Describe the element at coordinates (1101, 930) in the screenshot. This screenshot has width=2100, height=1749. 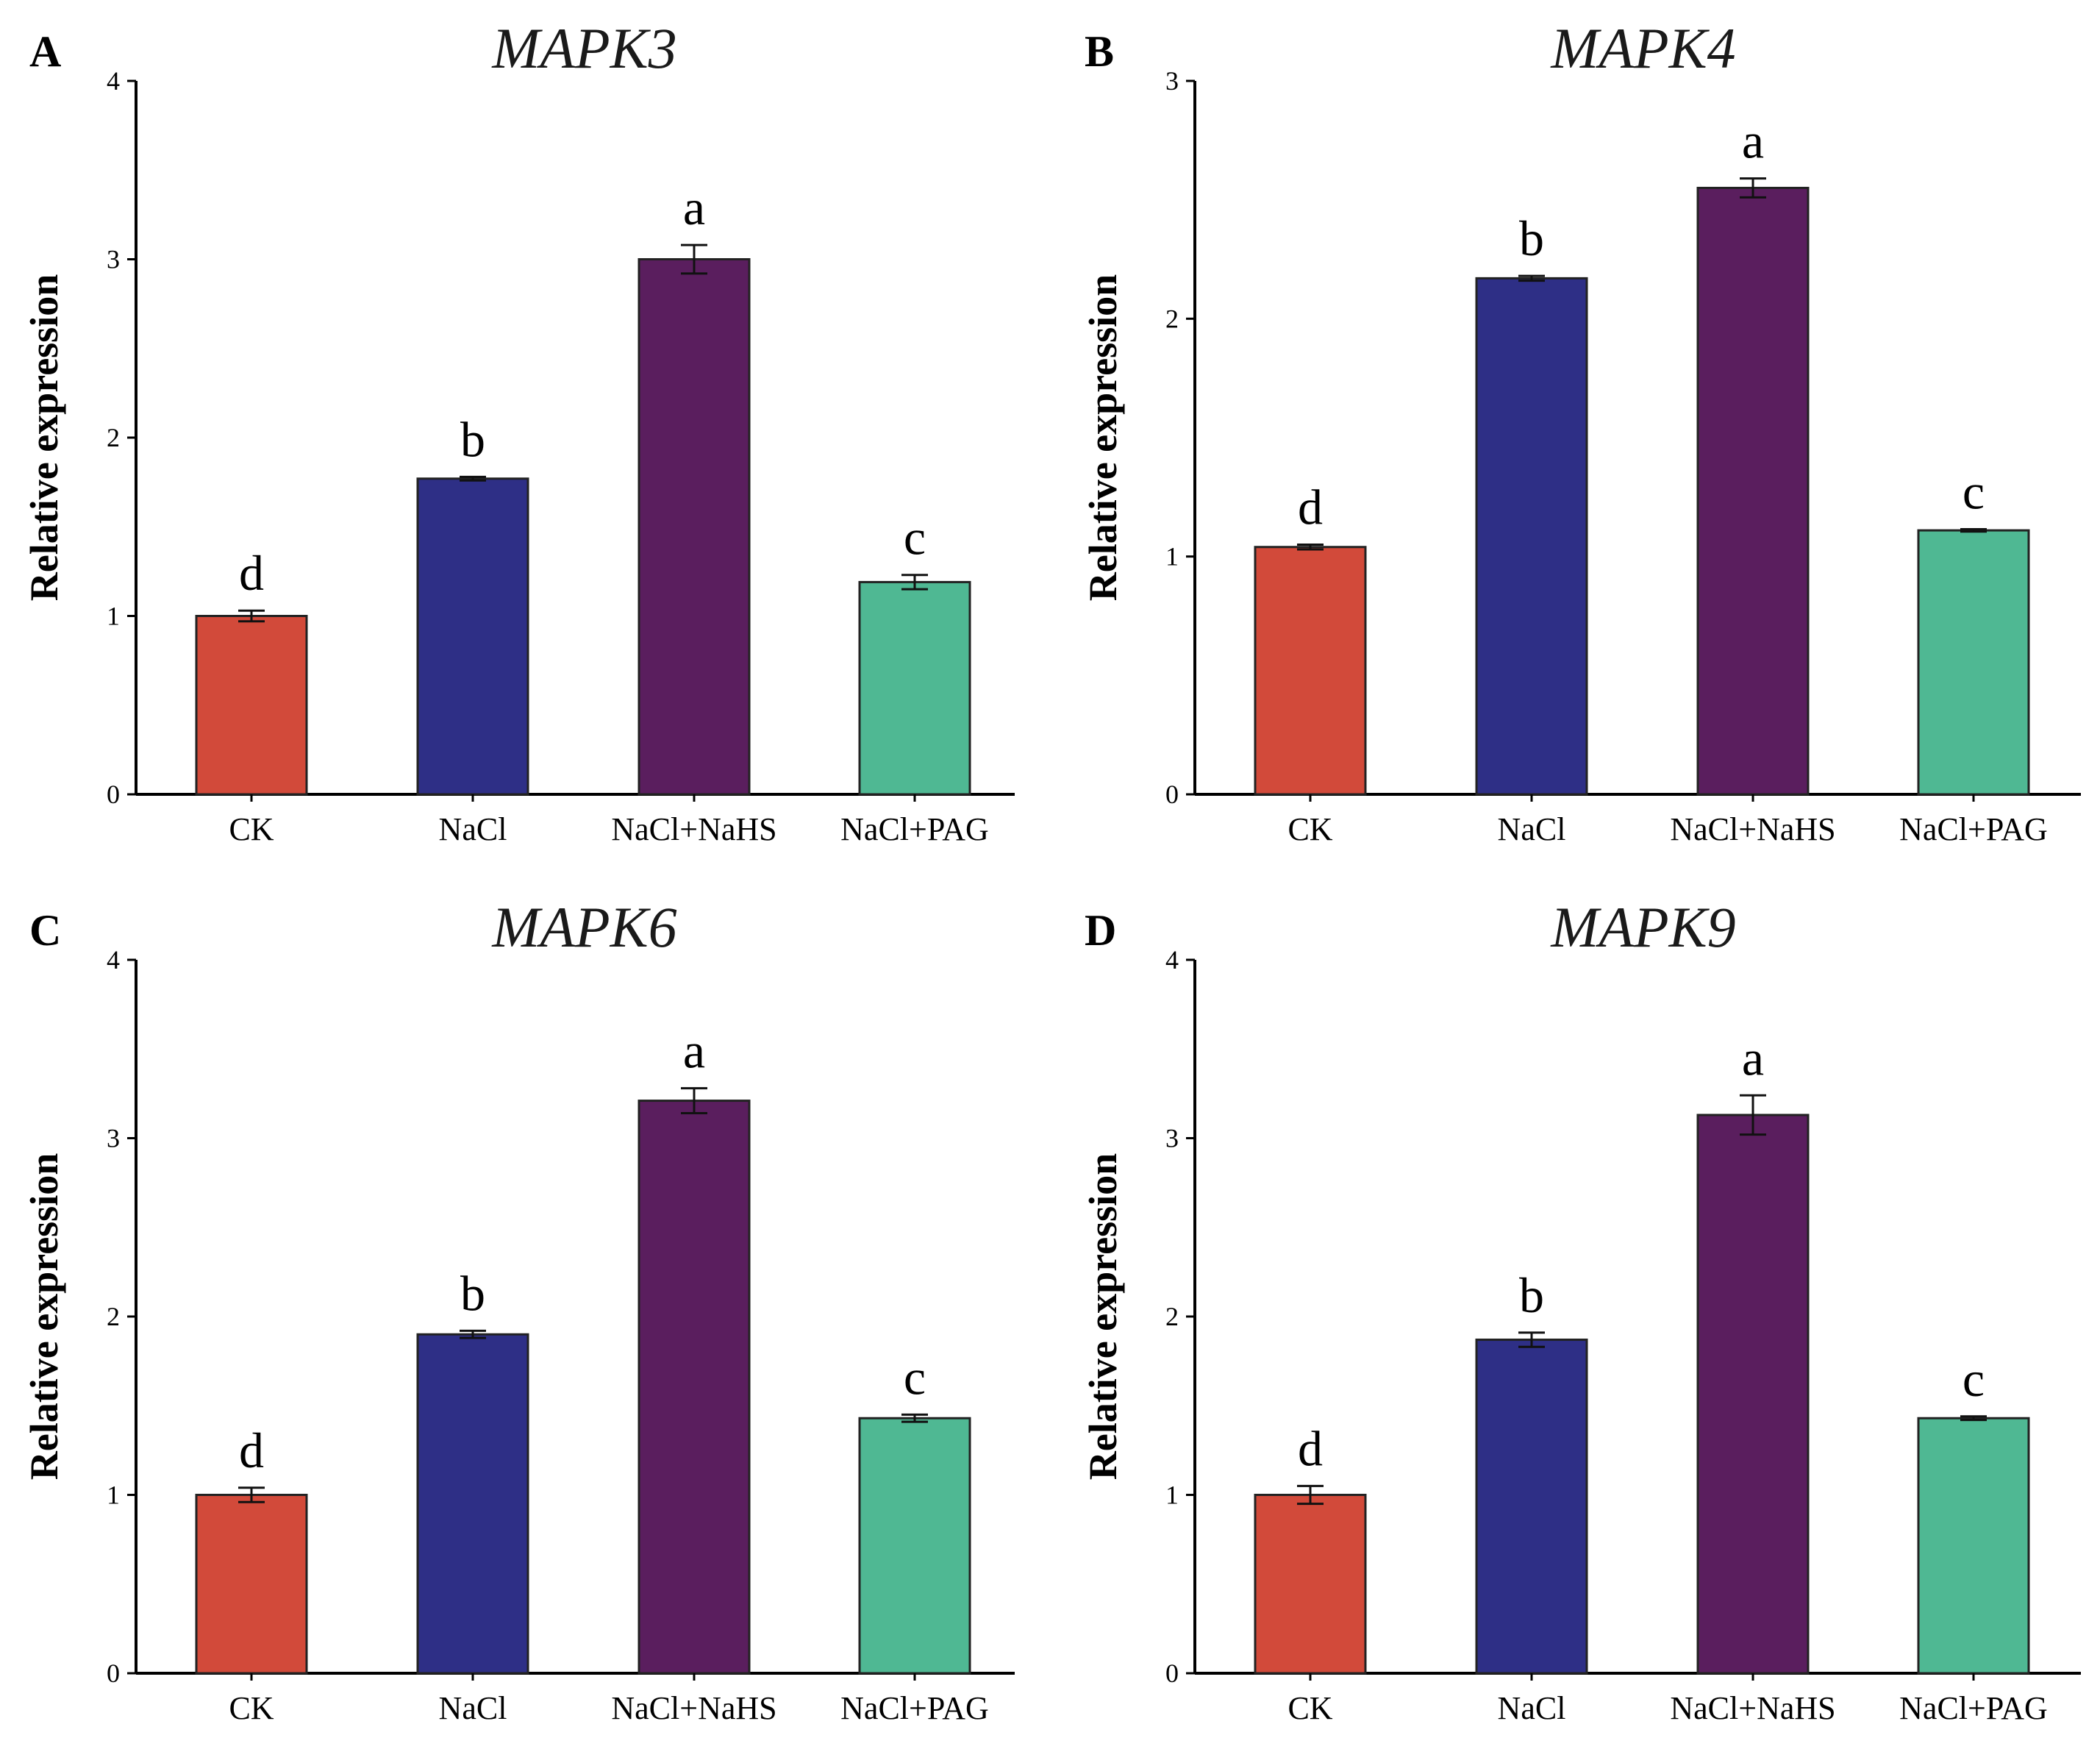
I see `panel-letter: D` at that location.